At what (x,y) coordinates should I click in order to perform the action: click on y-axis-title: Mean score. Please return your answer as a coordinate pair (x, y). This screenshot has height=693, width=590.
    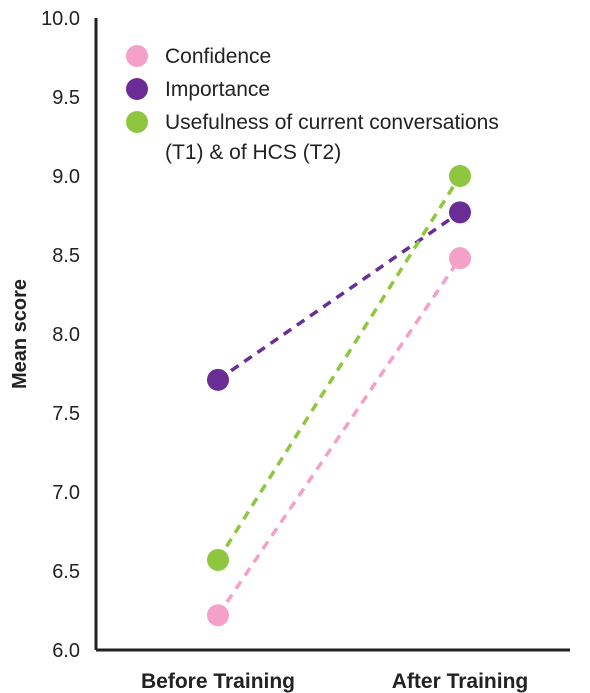
    Looking at the image, I should click on (20, 334).